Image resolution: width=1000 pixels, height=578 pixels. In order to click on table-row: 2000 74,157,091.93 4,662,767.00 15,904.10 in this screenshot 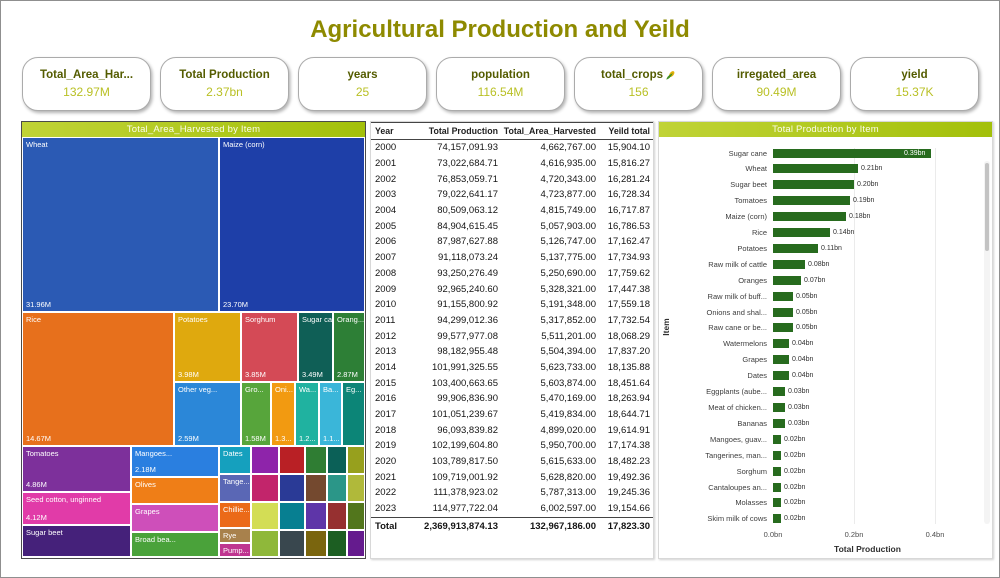, I will do `click(512, 148)`.